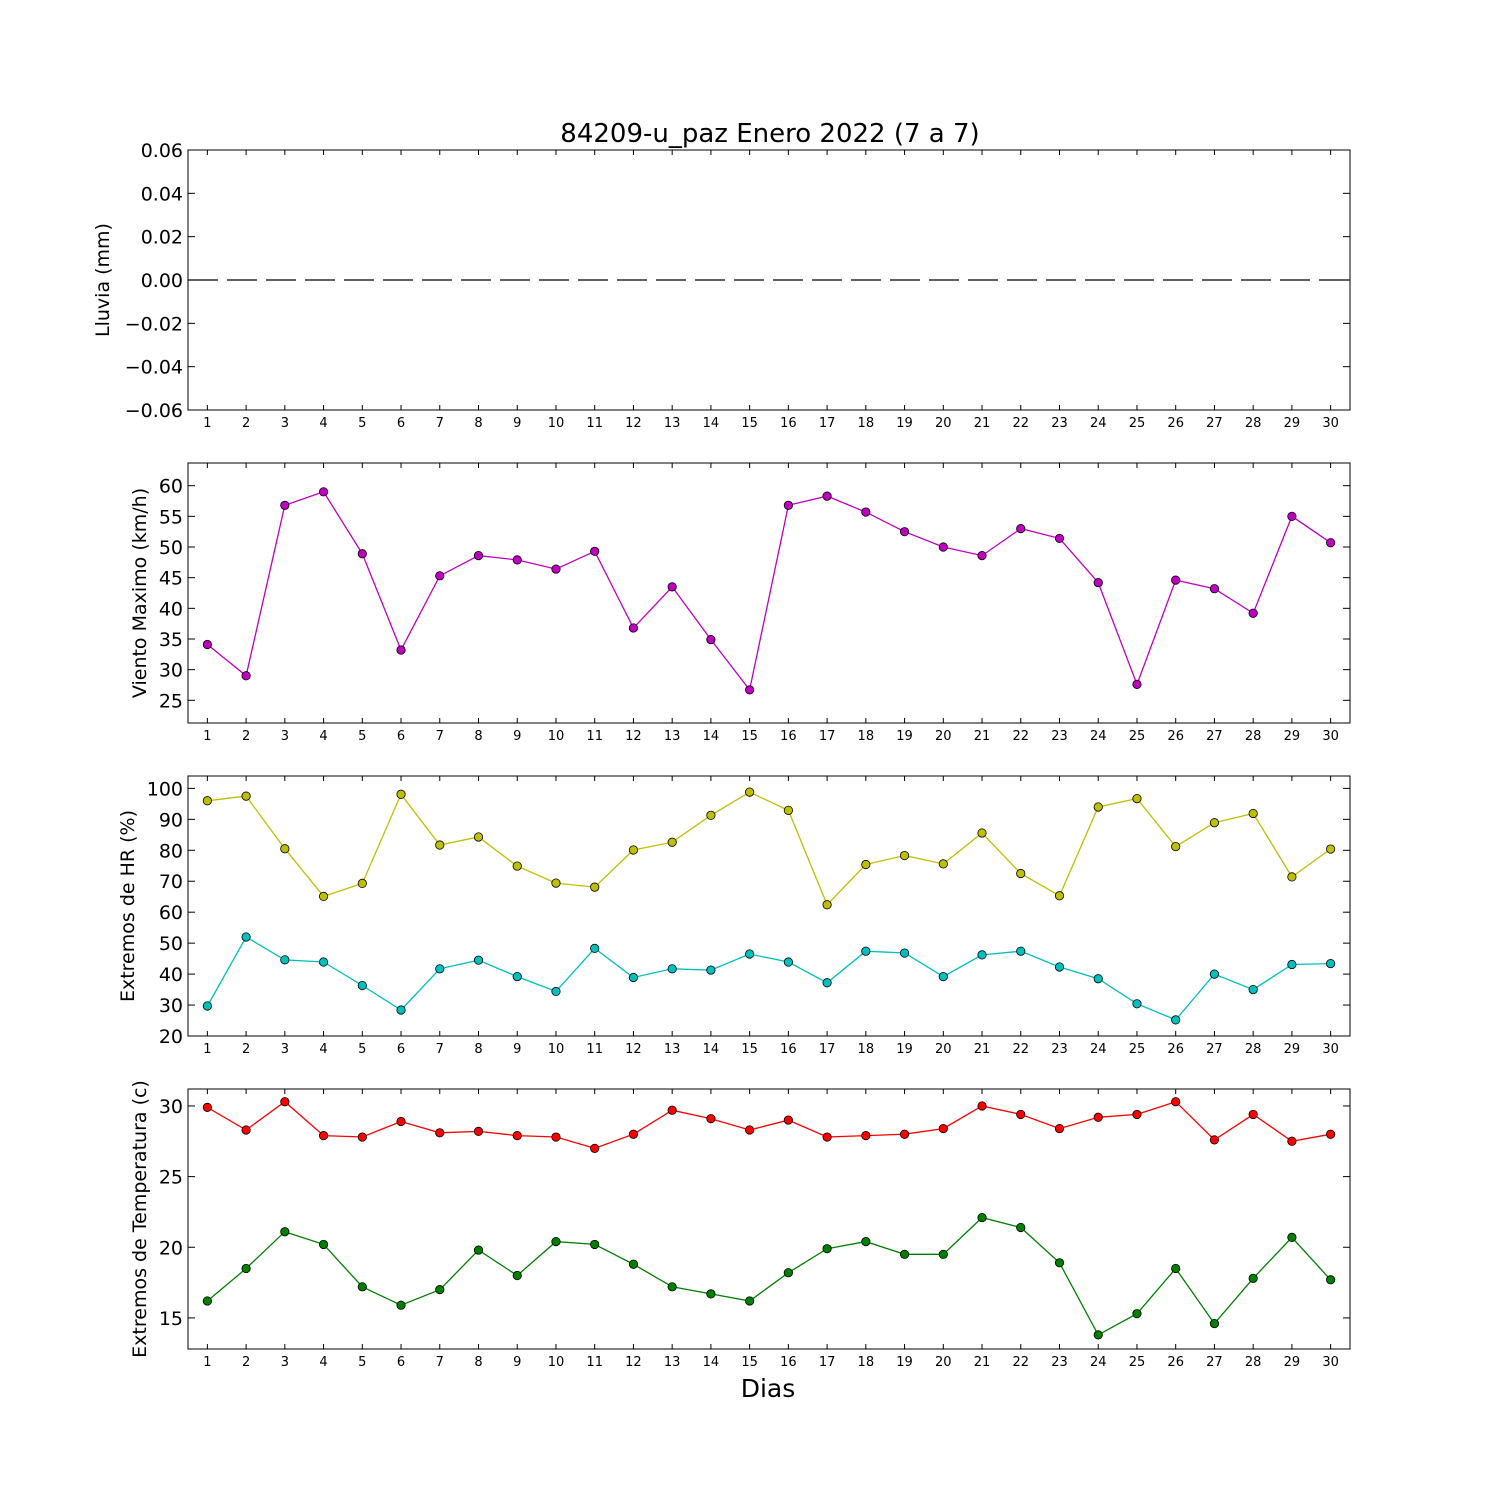 This screenshot has height=1500, width=1500. Describe the element at coordinates (1175, 1049) in the screenshot. I see `x-tick-label: 26` at that location.